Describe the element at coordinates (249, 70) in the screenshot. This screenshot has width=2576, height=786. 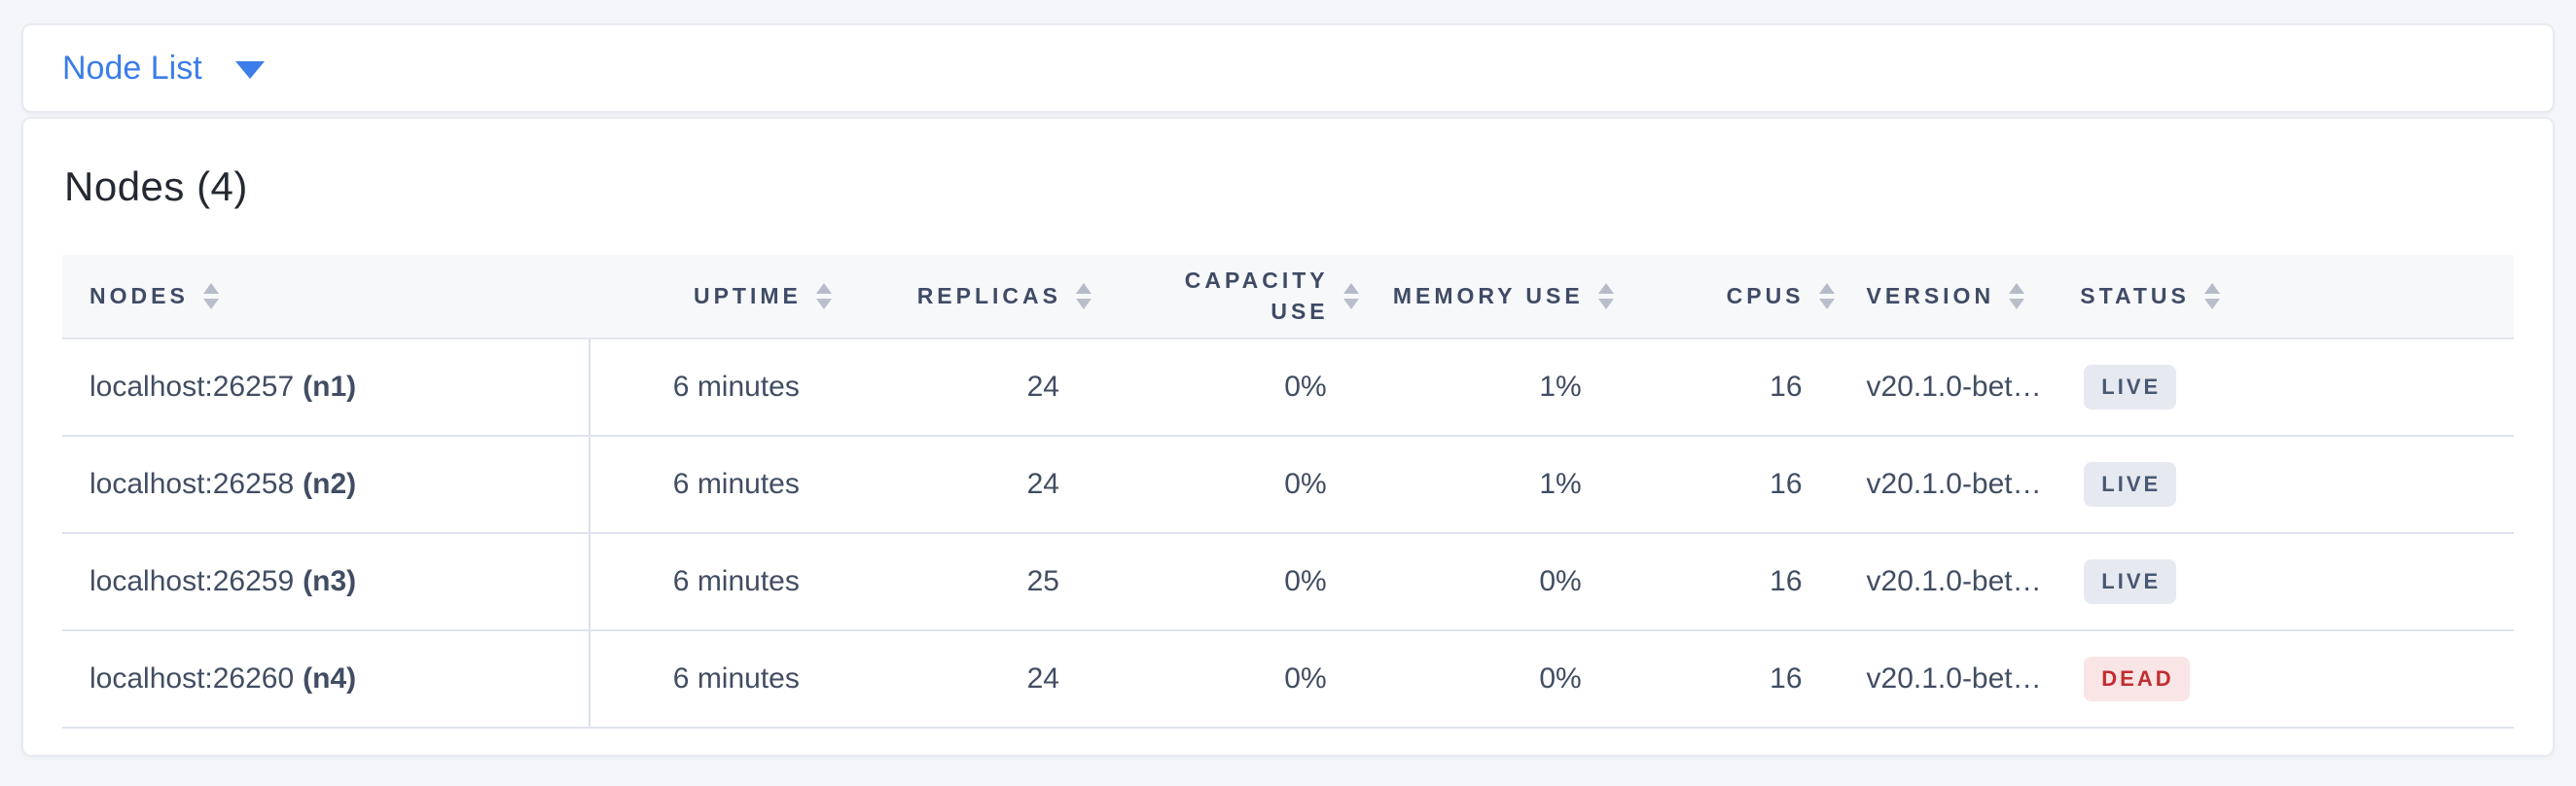
I see `chevron-down-icon` at that location.